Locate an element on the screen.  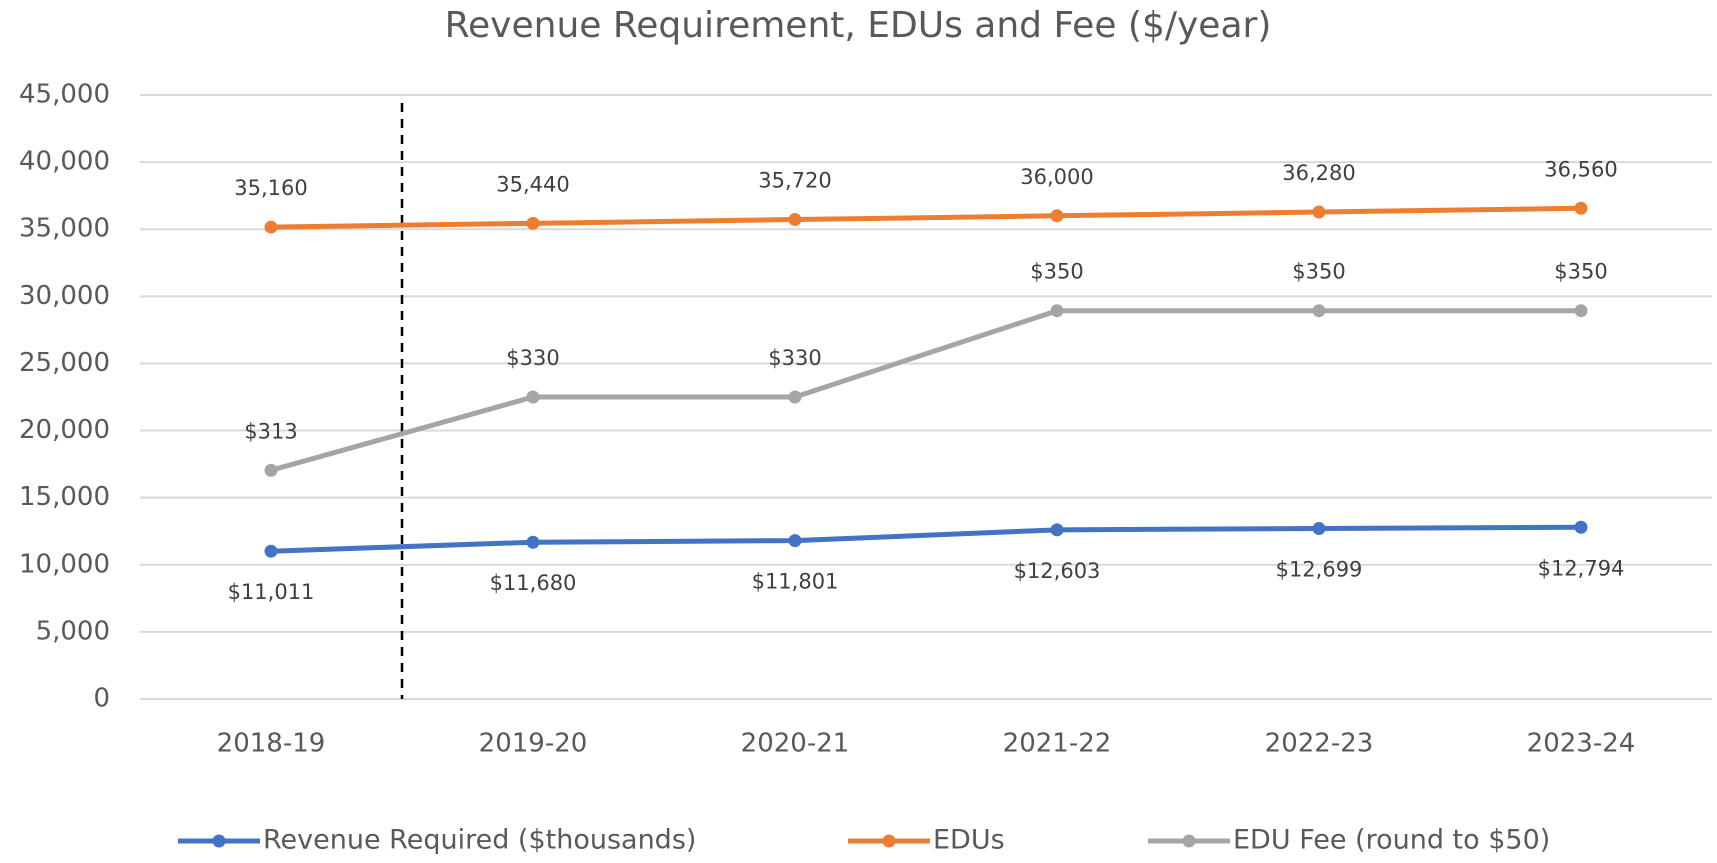
data-label: 36,000 is located at coordinates (1056, 177).